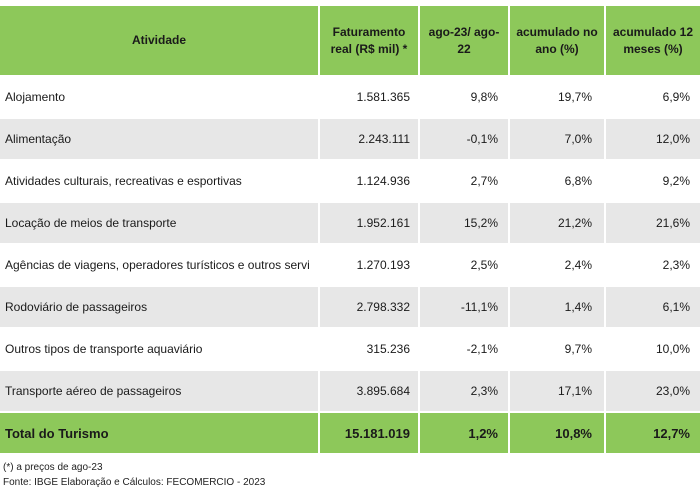  What do you see at coordinates (652, 264) in the screenshot?
I see `cell-acumulado-12-meses: 2,3%` at bounding box center [652, 264].